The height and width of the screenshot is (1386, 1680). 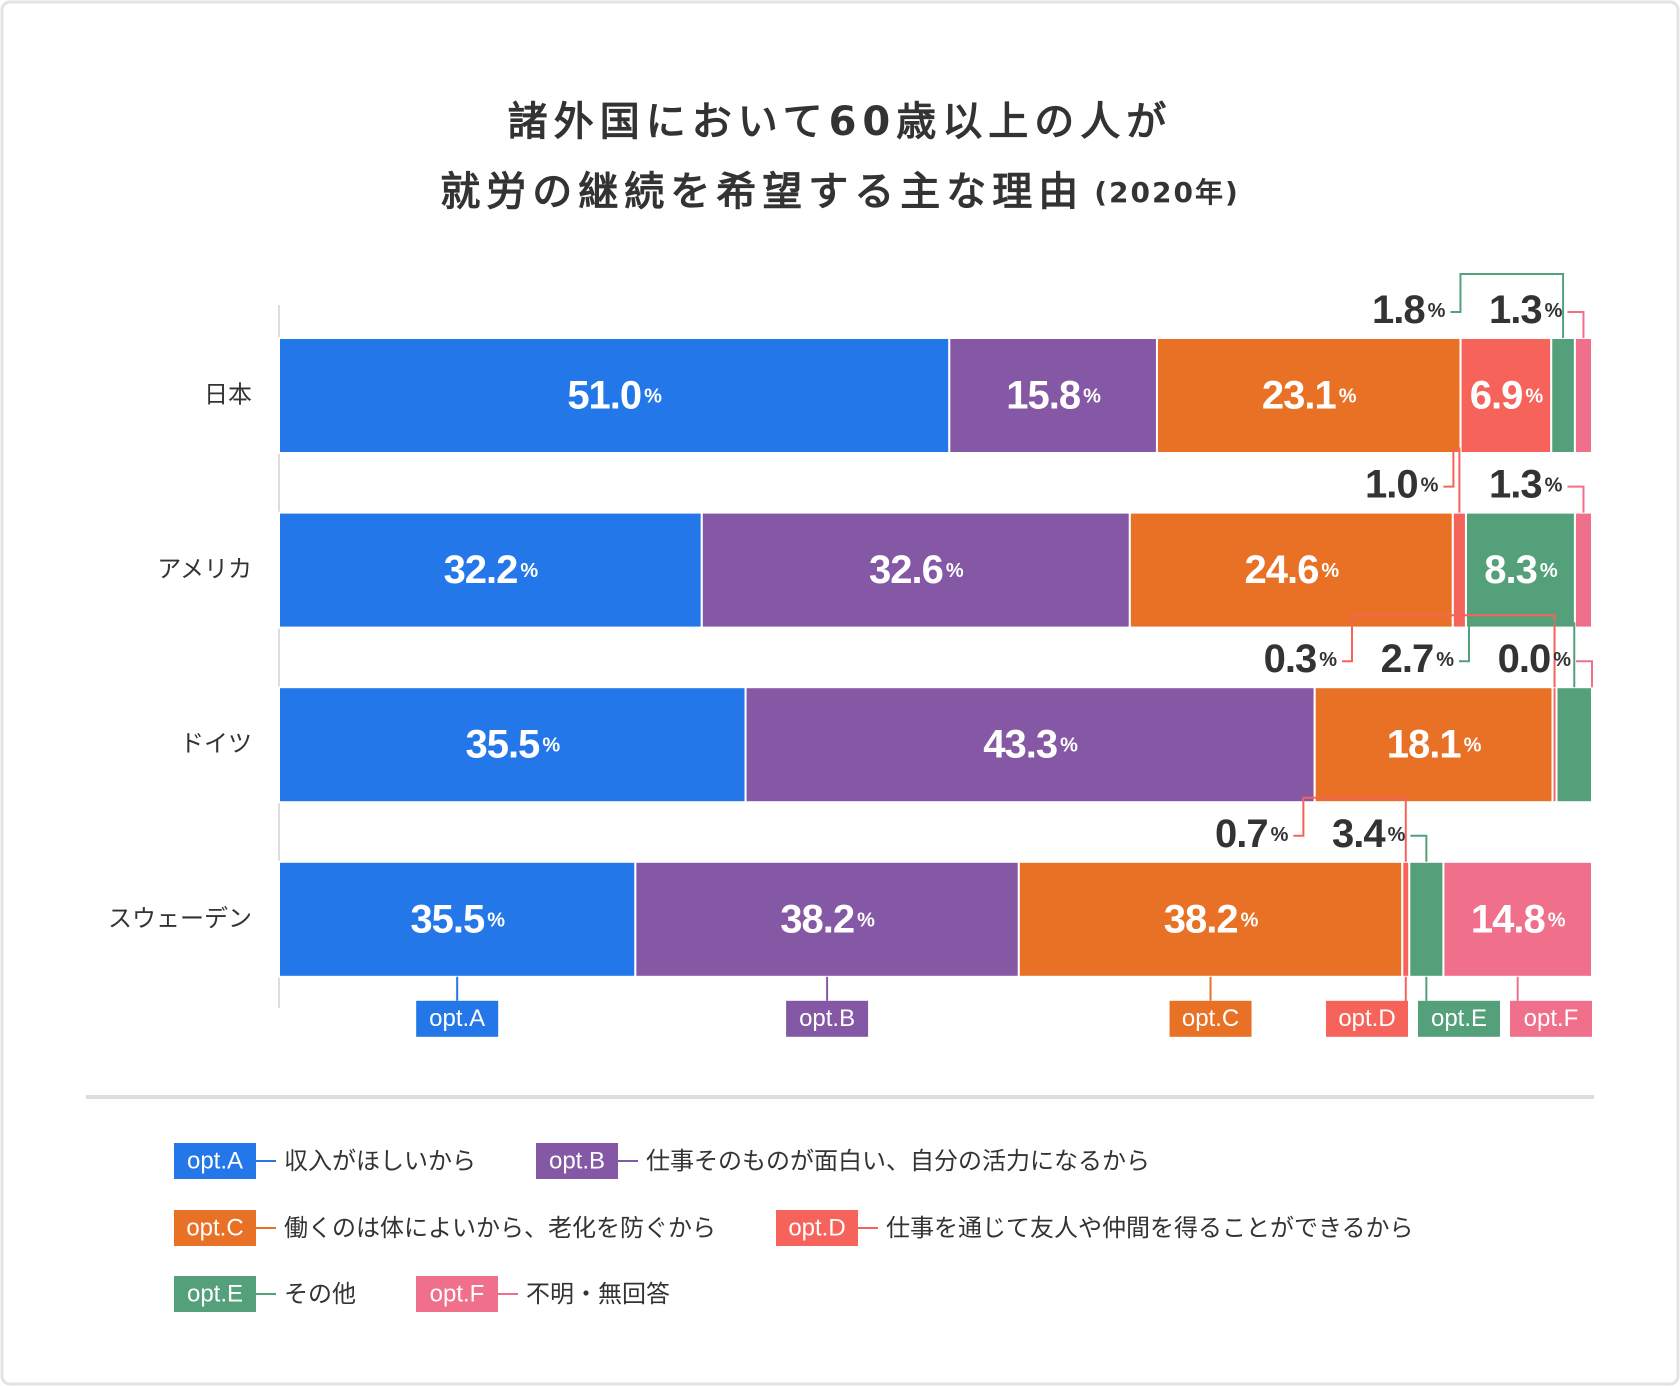 What do you see at coordinates (500, 1228) in the screenshot?
I see `legend-description: 働くのは体によいから、老化を防ぐから` at bounding box center [500, 1228].